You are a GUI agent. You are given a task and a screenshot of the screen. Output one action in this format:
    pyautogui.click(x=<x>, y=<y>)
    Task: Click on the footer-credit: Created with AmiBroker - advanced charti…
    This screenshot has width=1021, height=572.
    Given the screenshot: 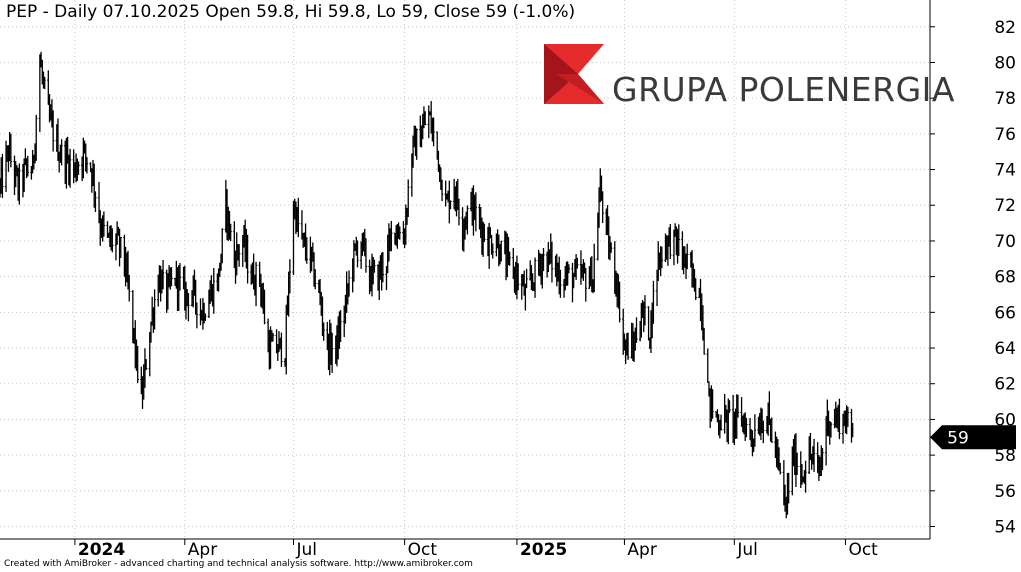 What is the action you would take?
    pyautogui.click(x=238, y=564)
    